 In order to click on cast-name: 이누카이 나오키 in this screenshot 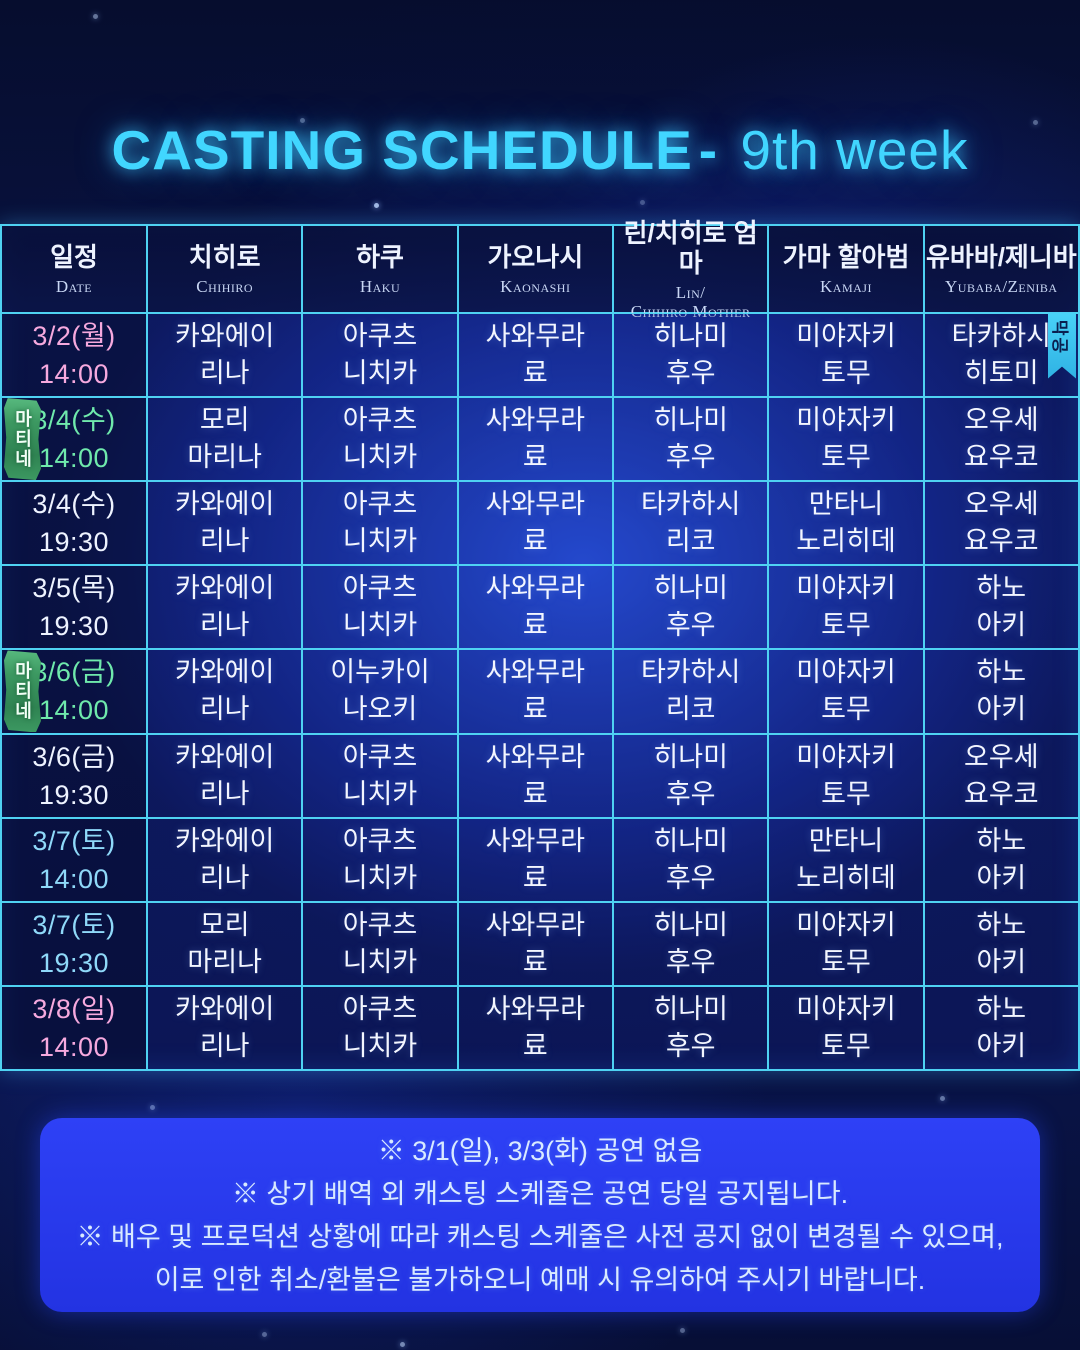, I will do `click(380, 691)`.